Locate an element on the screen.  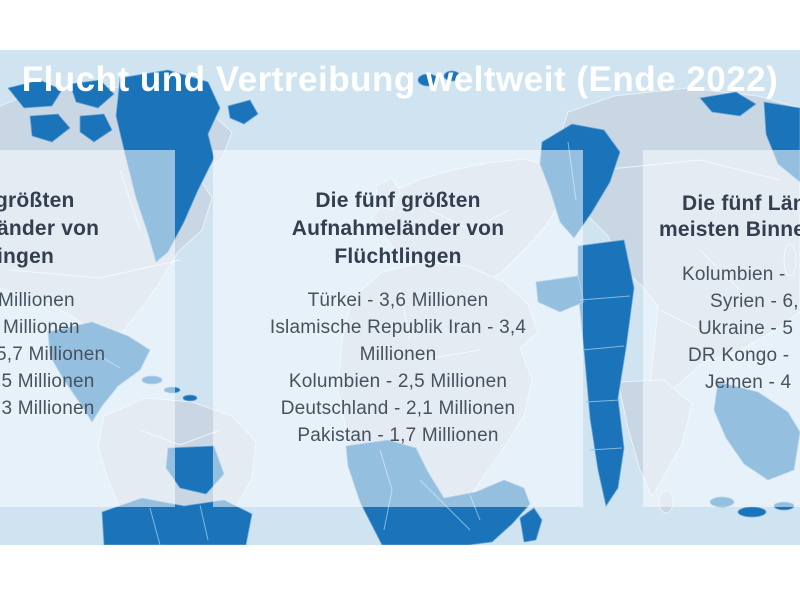
middle-panel-title-line: Aufnahmeländer von is located at coordinates (398, 228).